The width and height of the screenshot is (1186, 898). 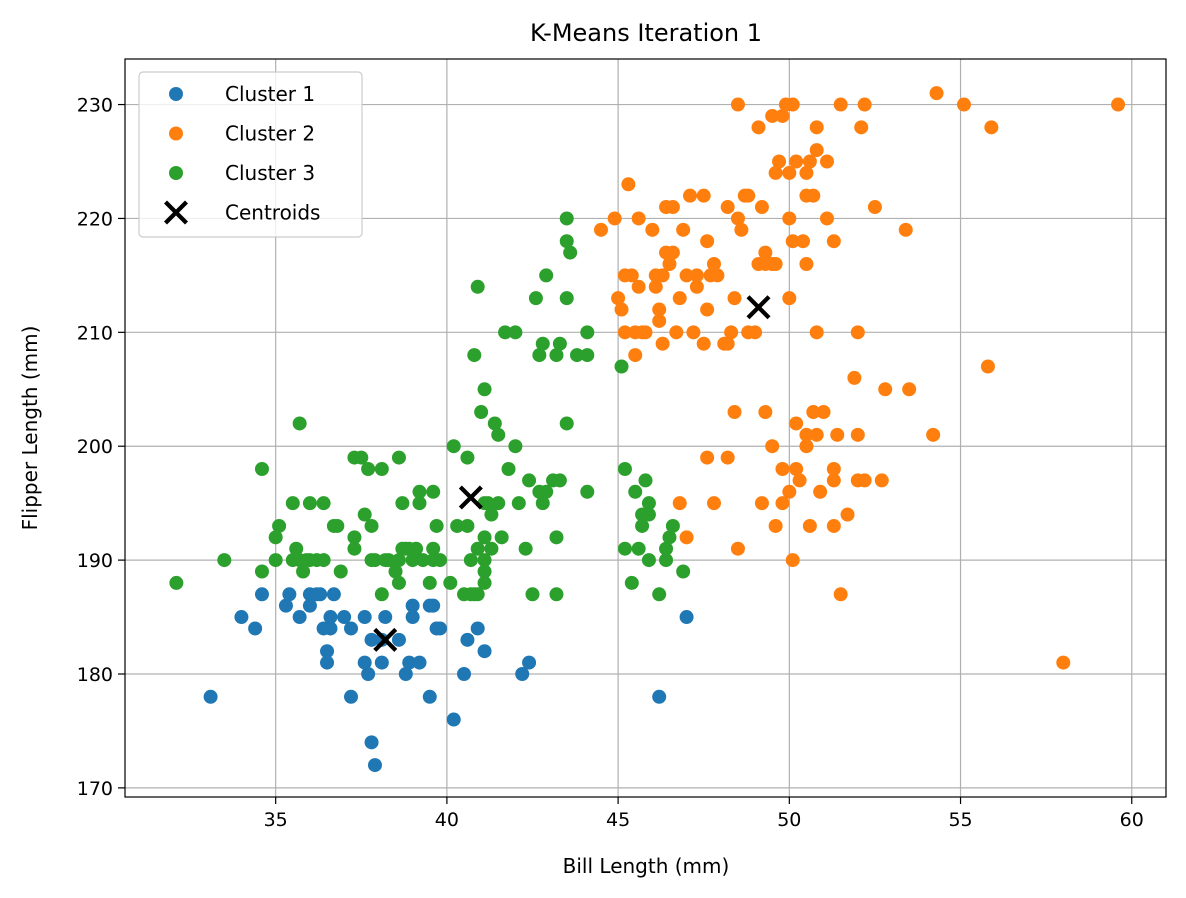 What do you see at coordinates (1132, 820) in the screenshot?
I see `x-tick-label: 60` at bounding box center [1132, 820].